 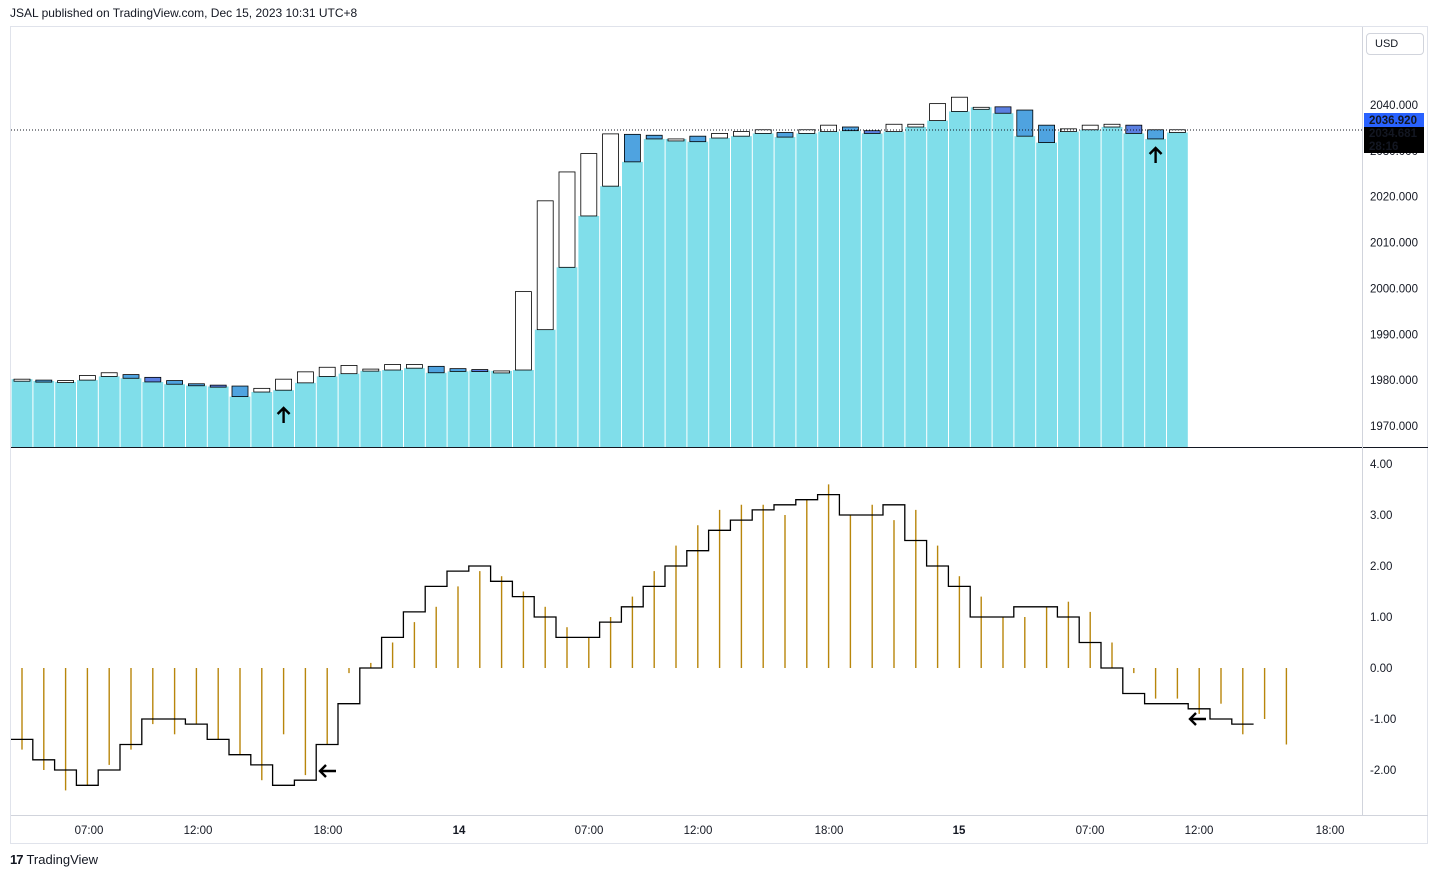 I want to click on footer-brand: 17 TradingView, so click(x=54, y=859).